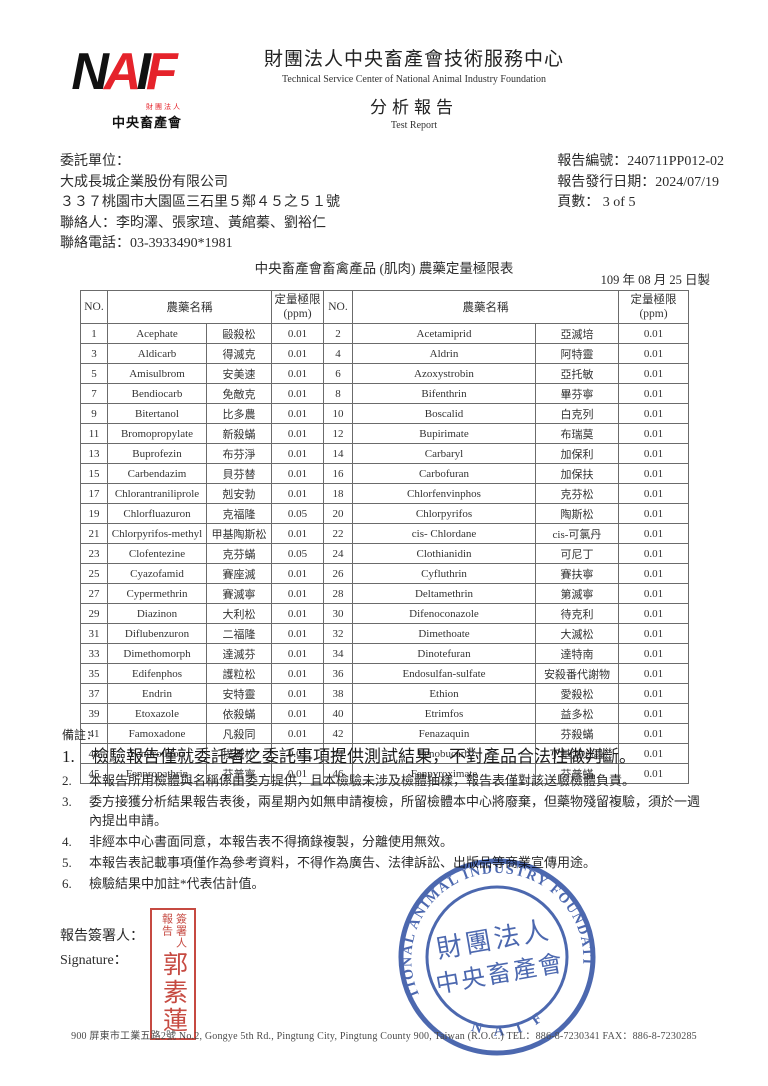  What do you see at coordinates (67, 883) in the screenshot?
I see `note-number: 6.` at bounding box center [67, 883].